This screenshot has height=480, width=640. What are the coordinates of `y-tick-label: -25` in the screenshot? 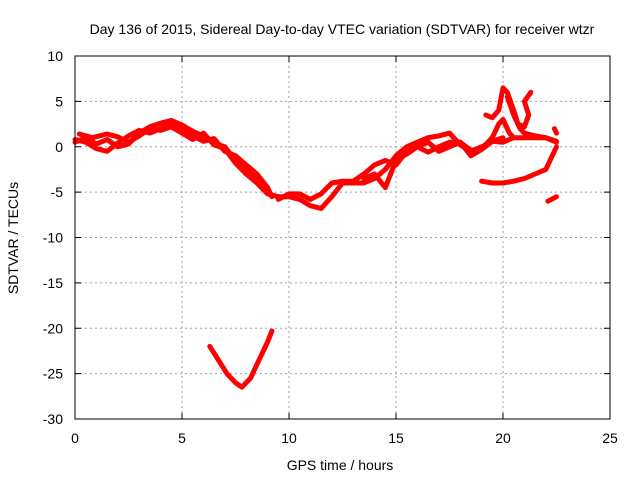 It's located at (53, 374).